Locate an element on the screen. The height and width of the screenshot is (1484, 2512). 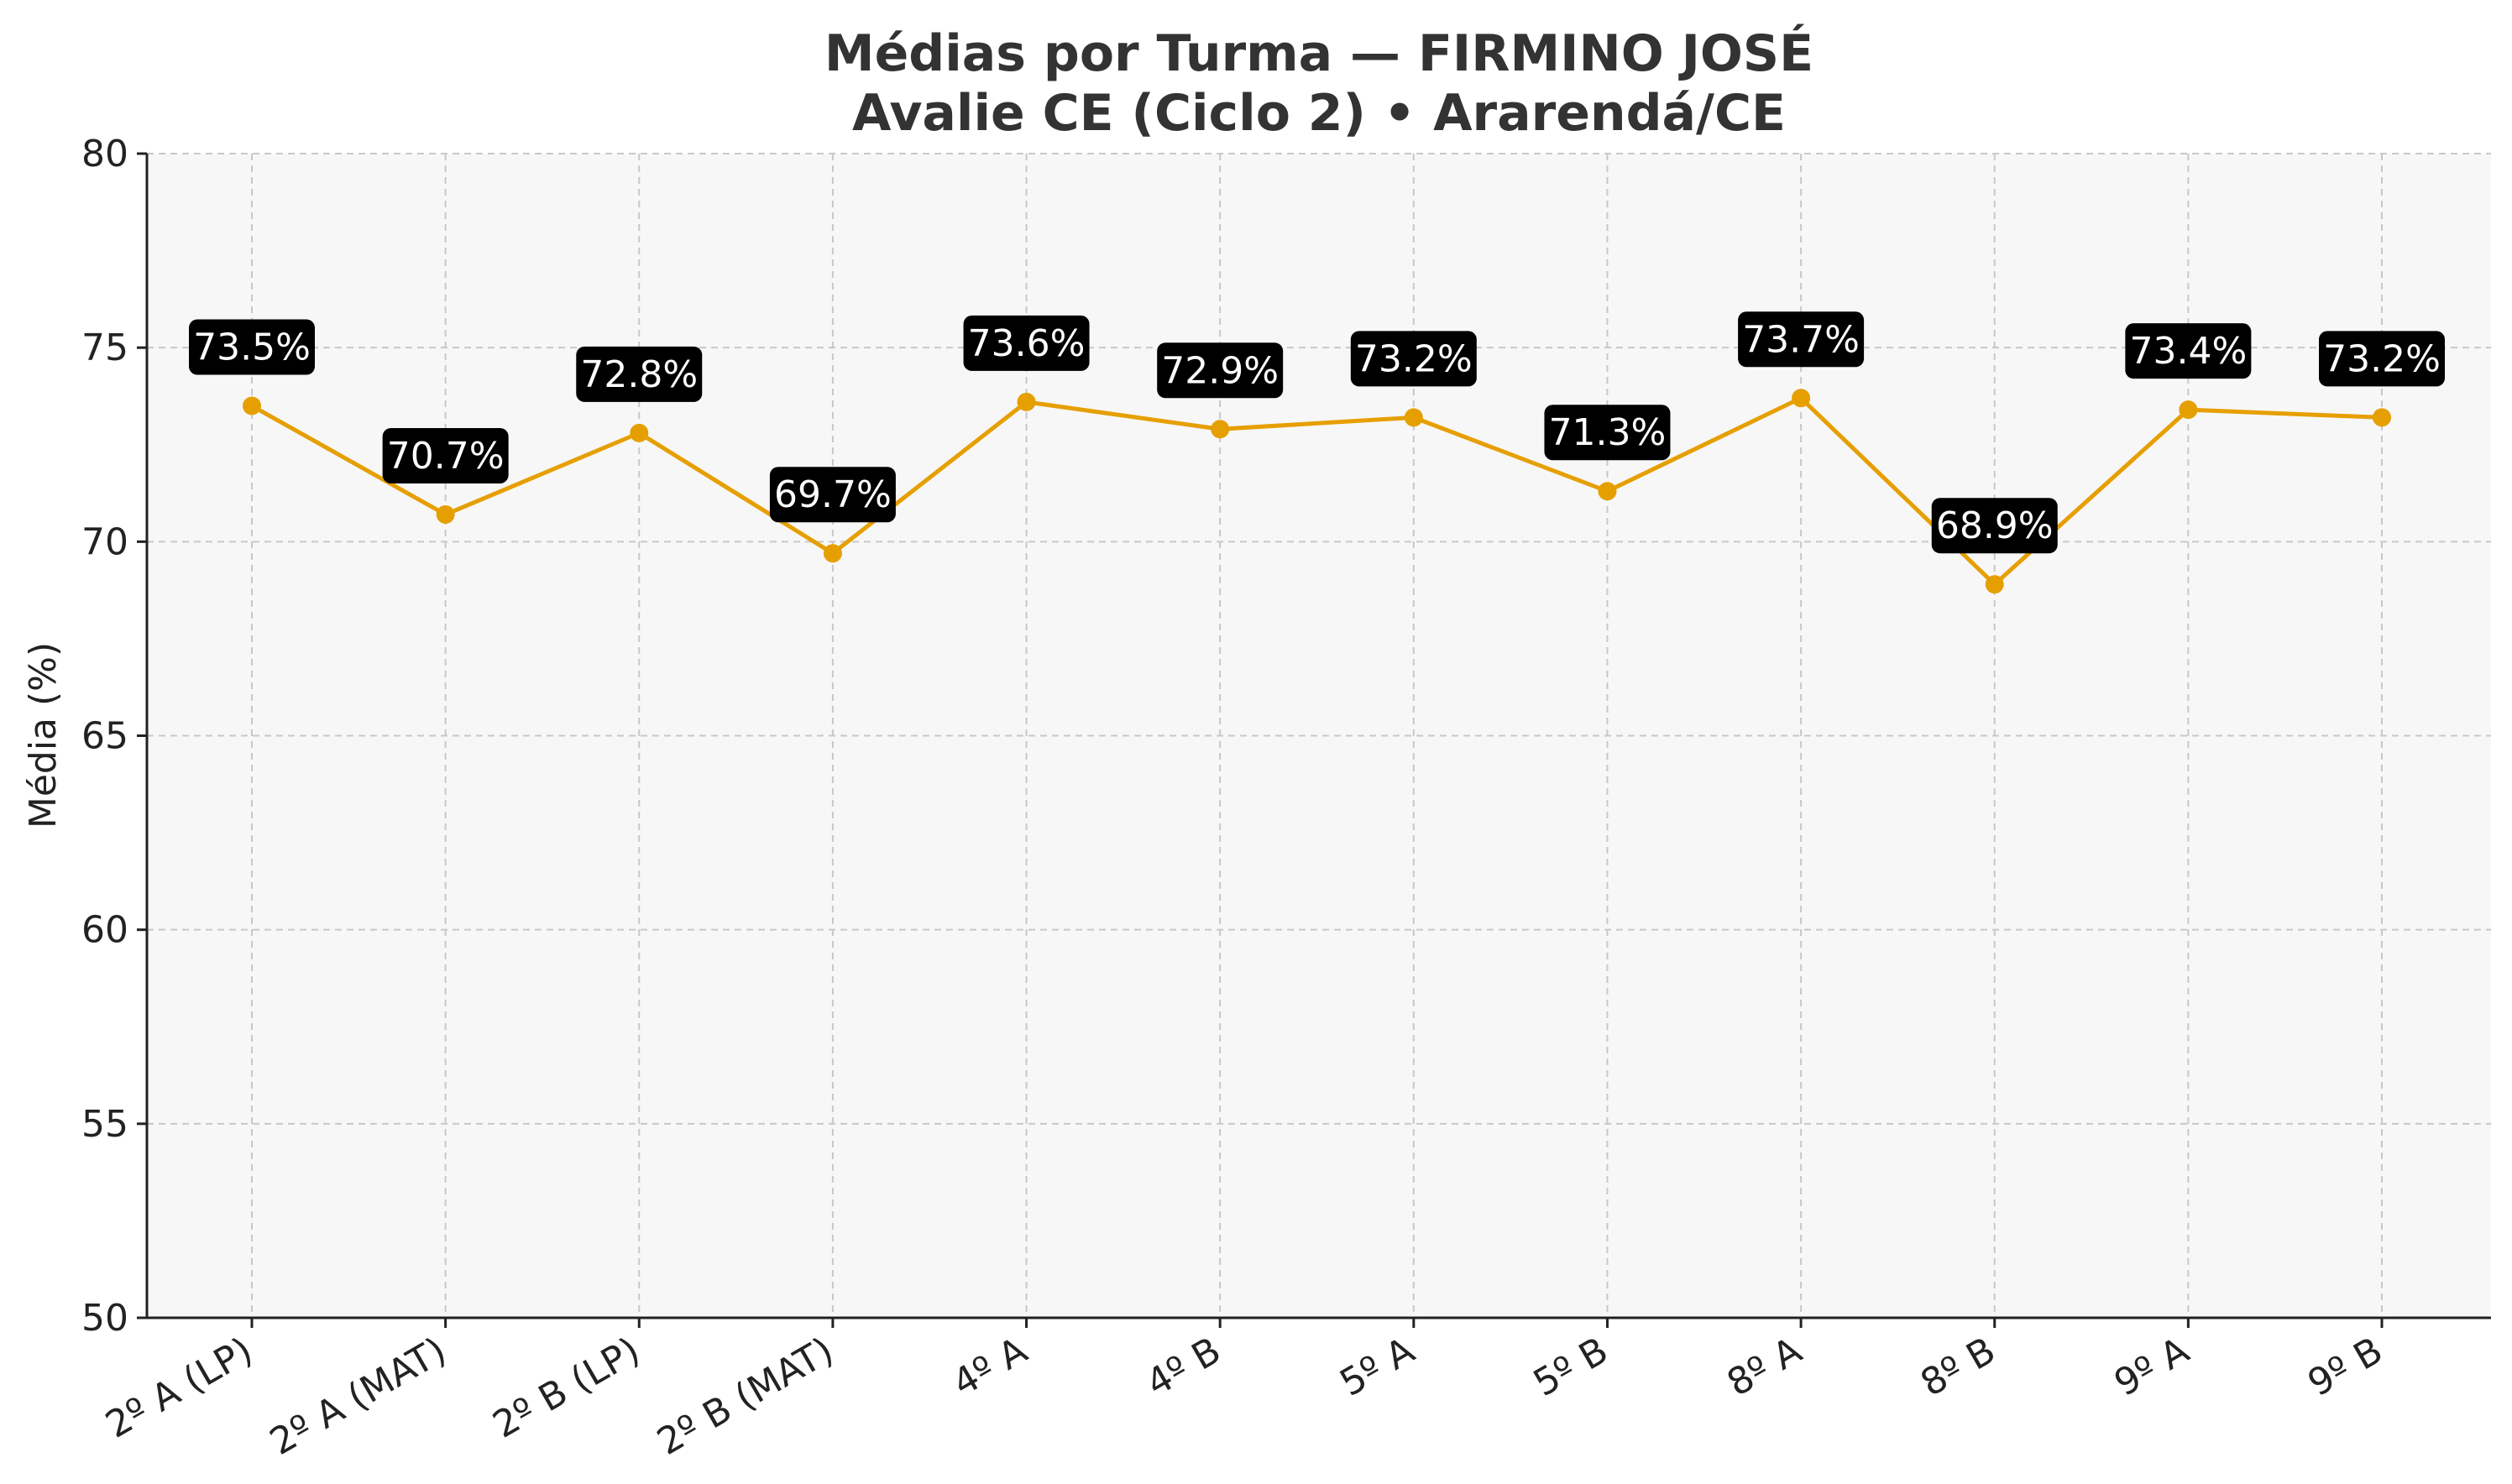
data-label: 72.9% is located at coordinates (1220, 370).